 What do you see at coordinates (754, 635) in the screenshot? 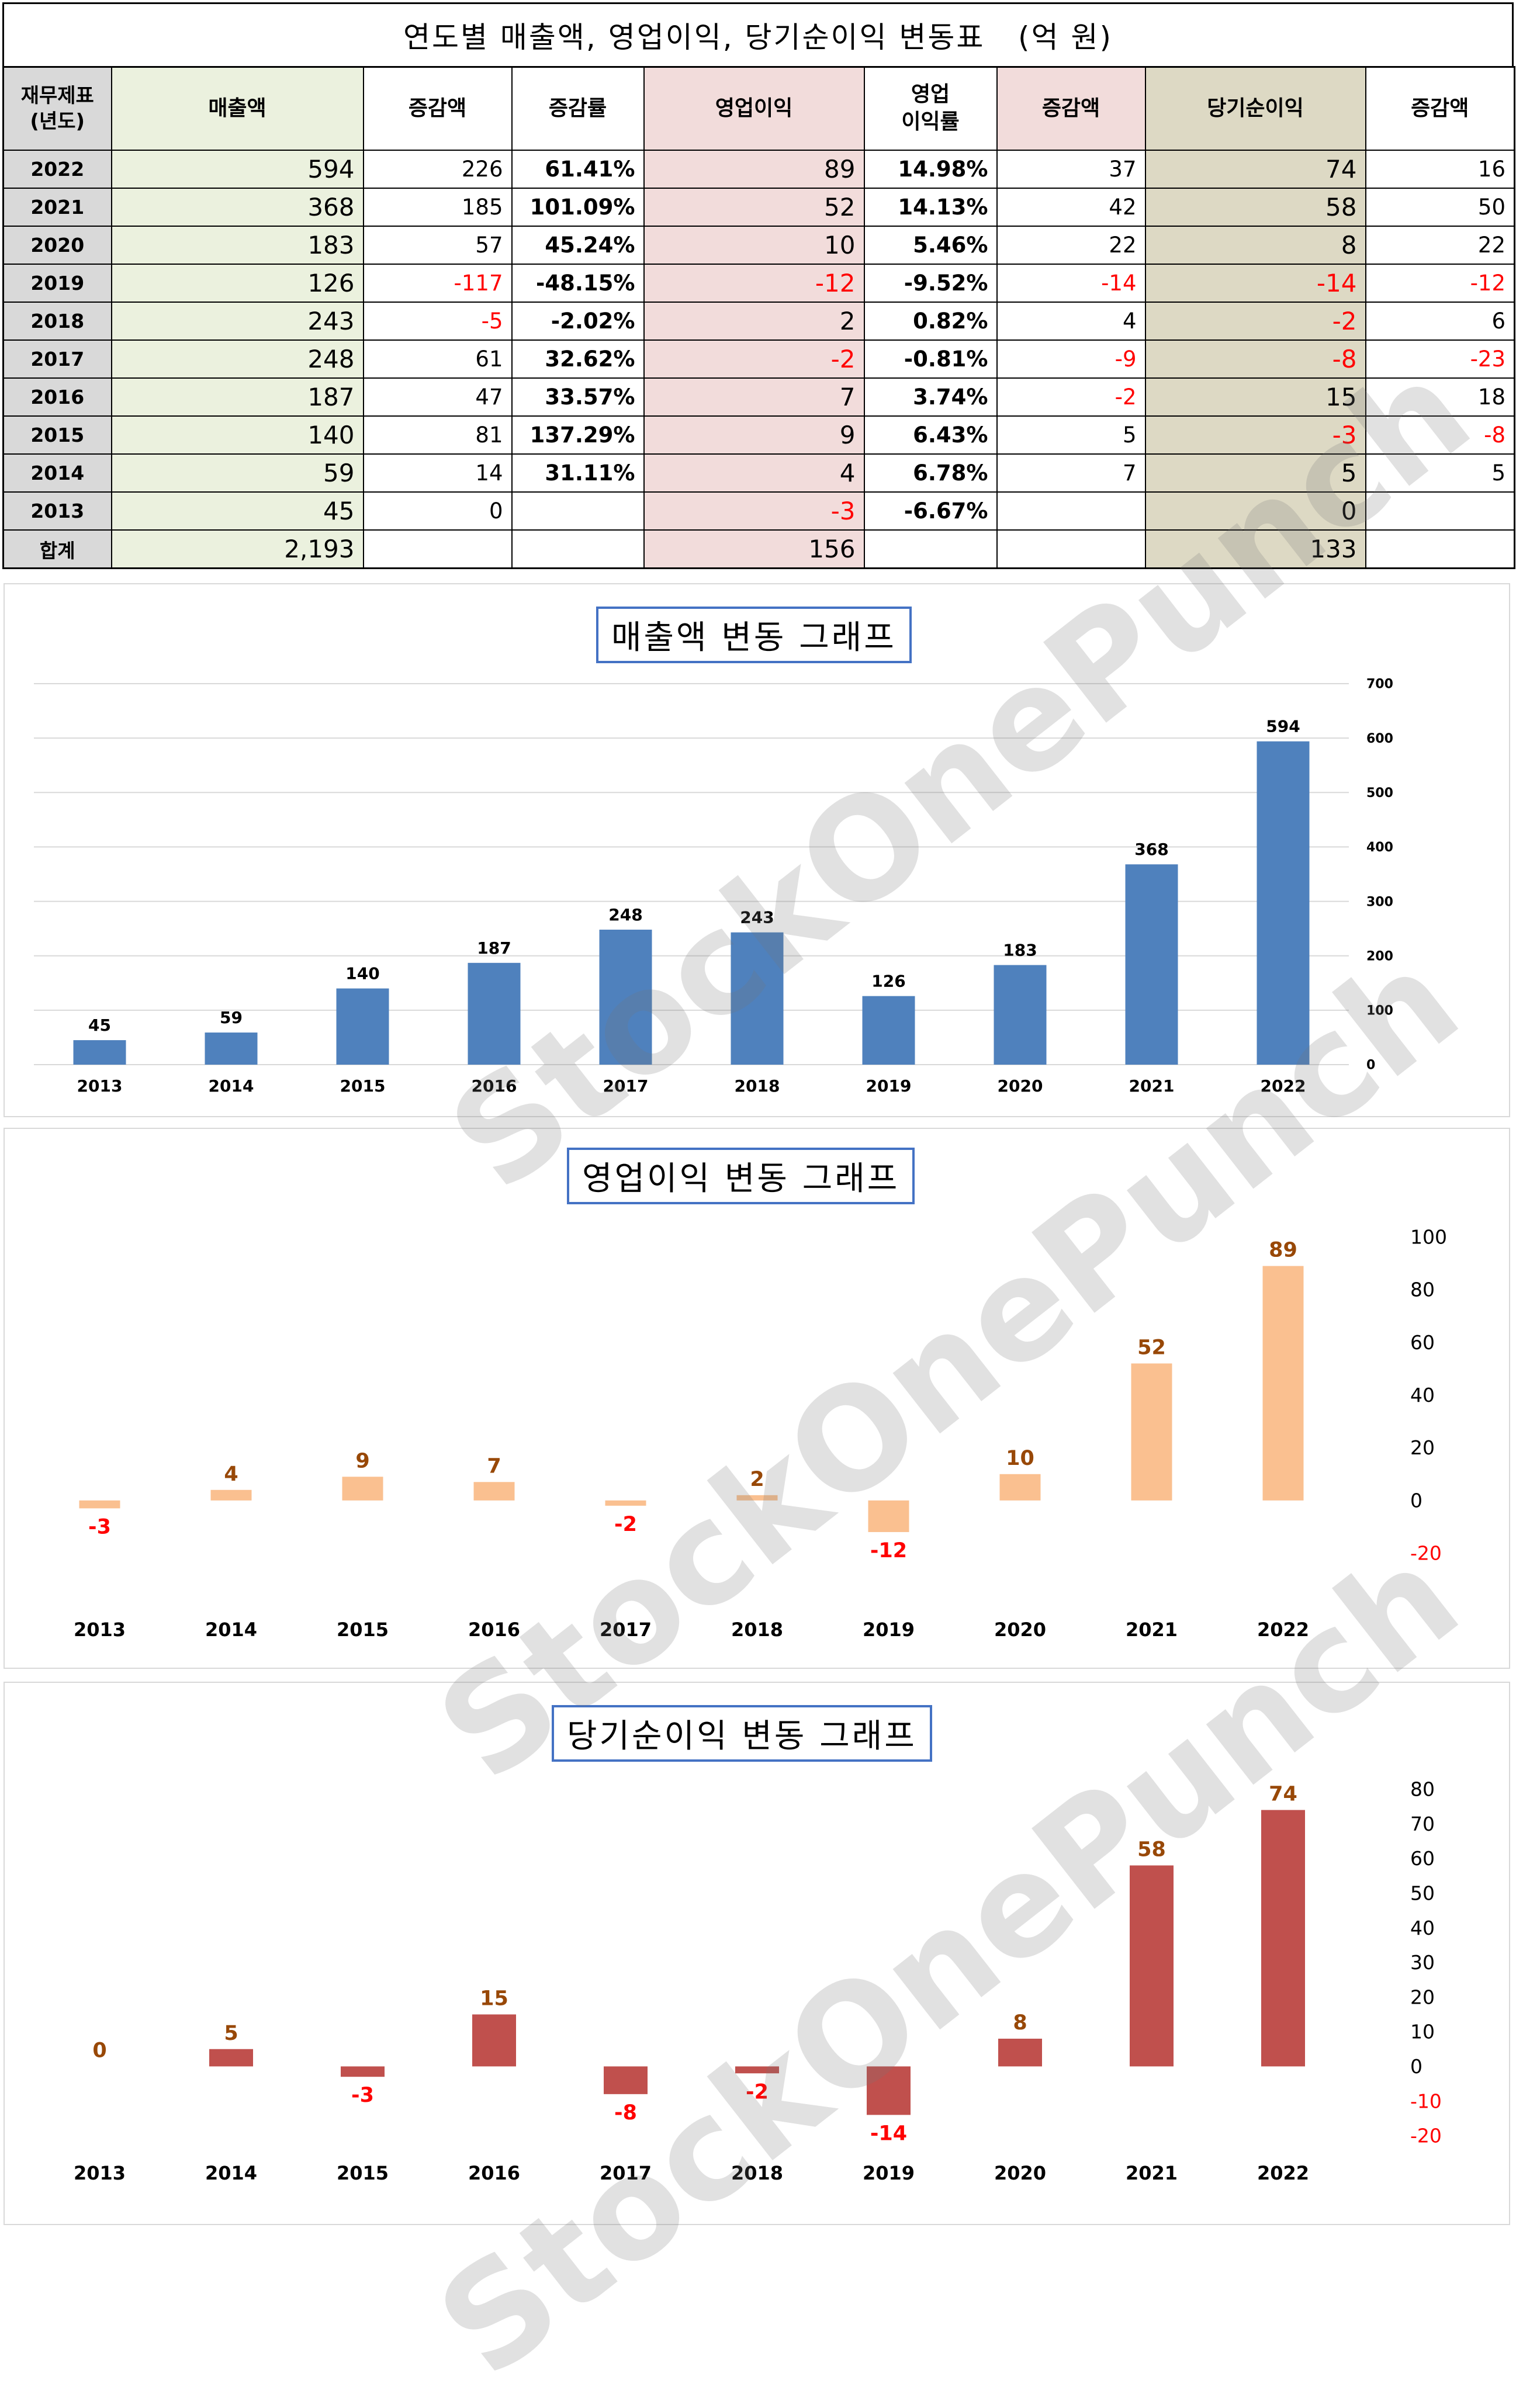
I see `sales-chart-title: 매출액 변동 그래프` at bounding box center [754, 635].